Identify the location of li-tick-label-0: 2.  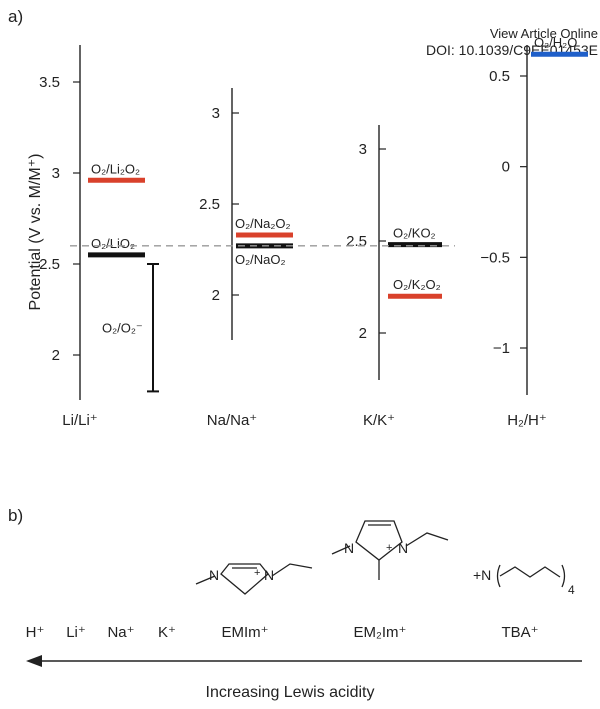
(56, 355).